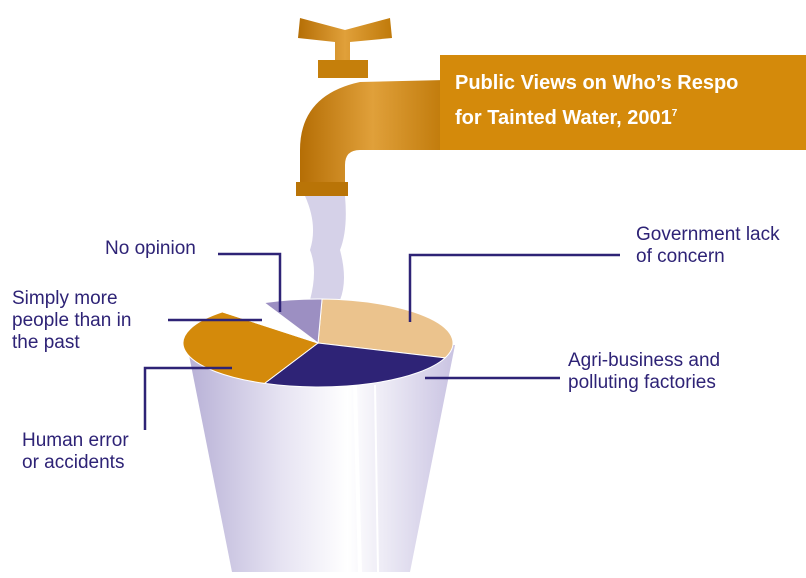 The image size is (806, 578). Describe the element at coordinates (325, 248) in the screenshot. I see `water` at that location.